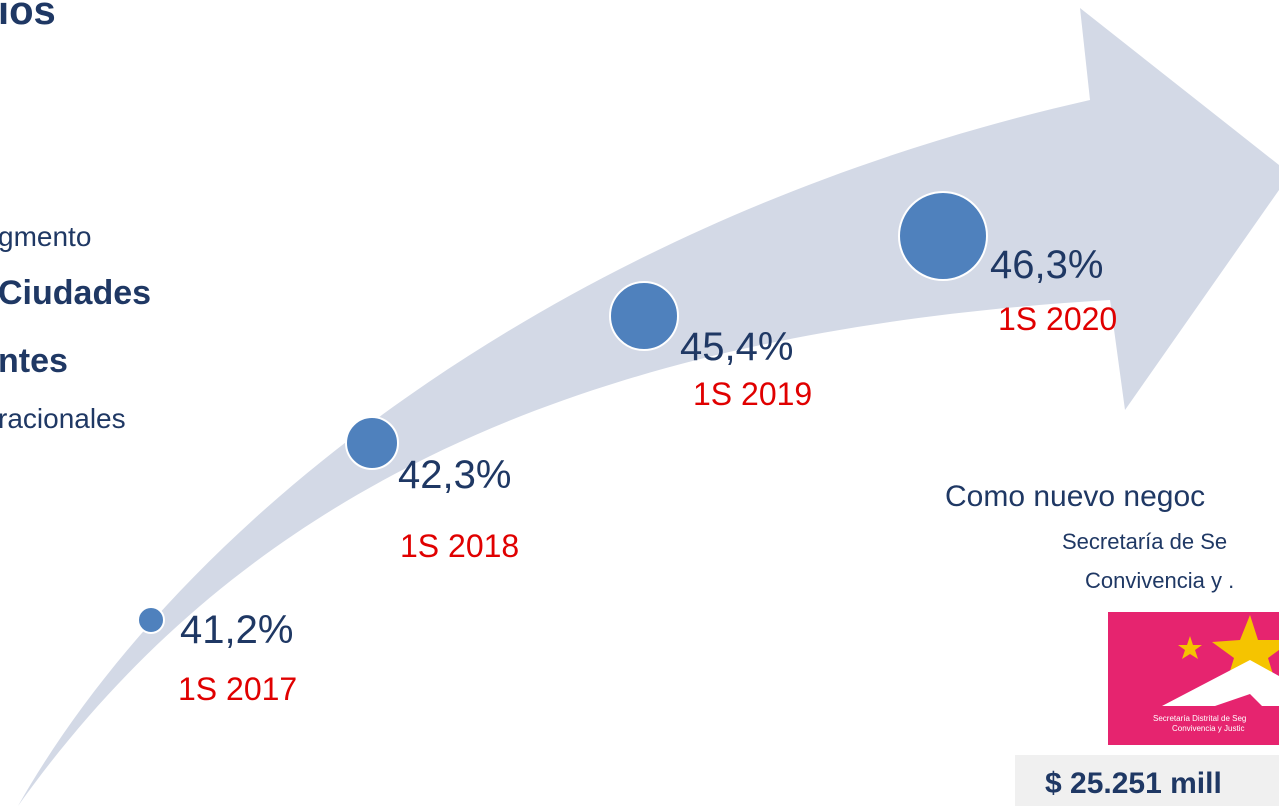  I want to click on title: ios, so click(28, 16).